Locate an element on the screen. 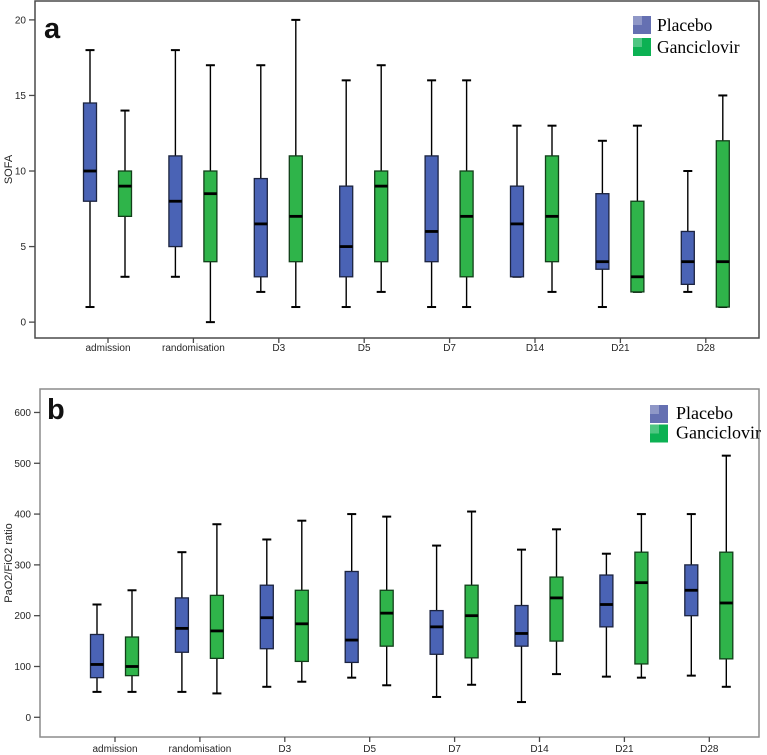  box-placebo-d5 is located at coordinates (346, 194).